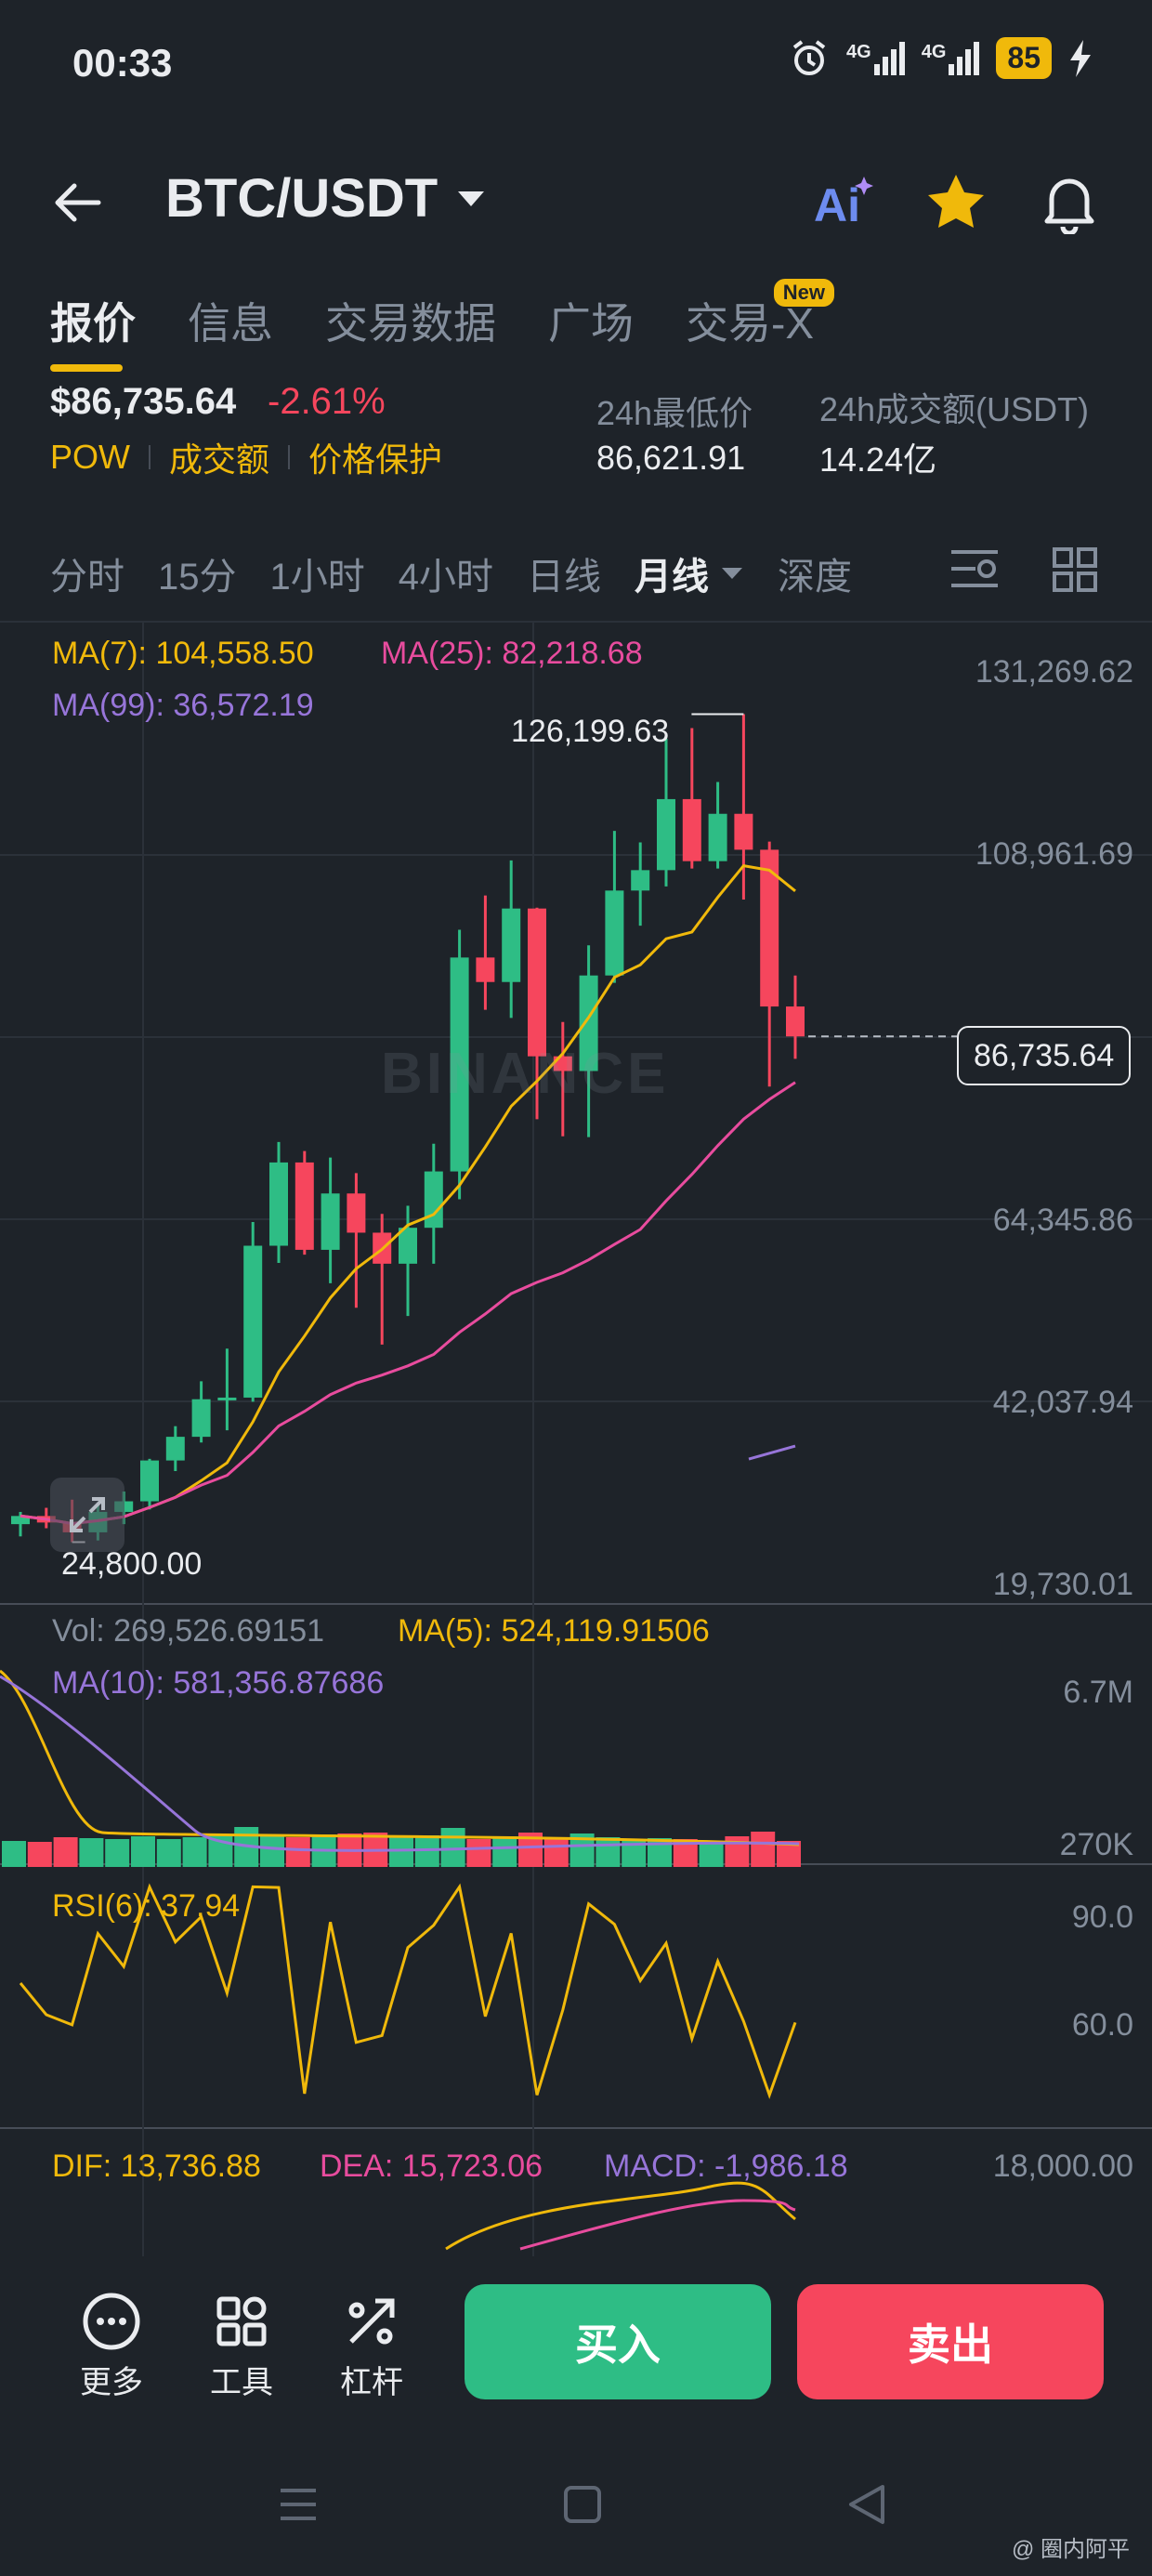 This screenshot has height=2576, width=1152. What do you see at coordinates (408, 1303) in the screenshot?
I see `ma25-line` at bounding box center [408, 1303].